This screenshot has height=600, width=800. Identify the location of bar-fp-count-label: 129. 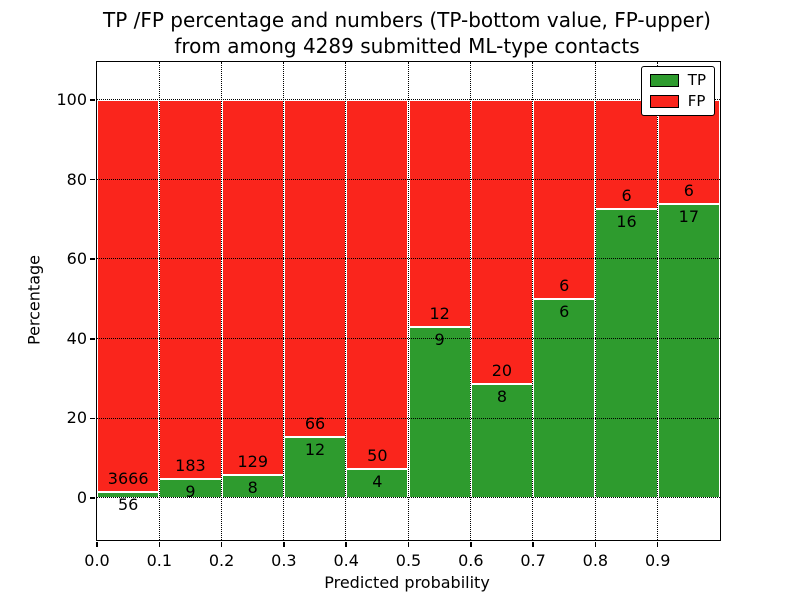
(253, 461).